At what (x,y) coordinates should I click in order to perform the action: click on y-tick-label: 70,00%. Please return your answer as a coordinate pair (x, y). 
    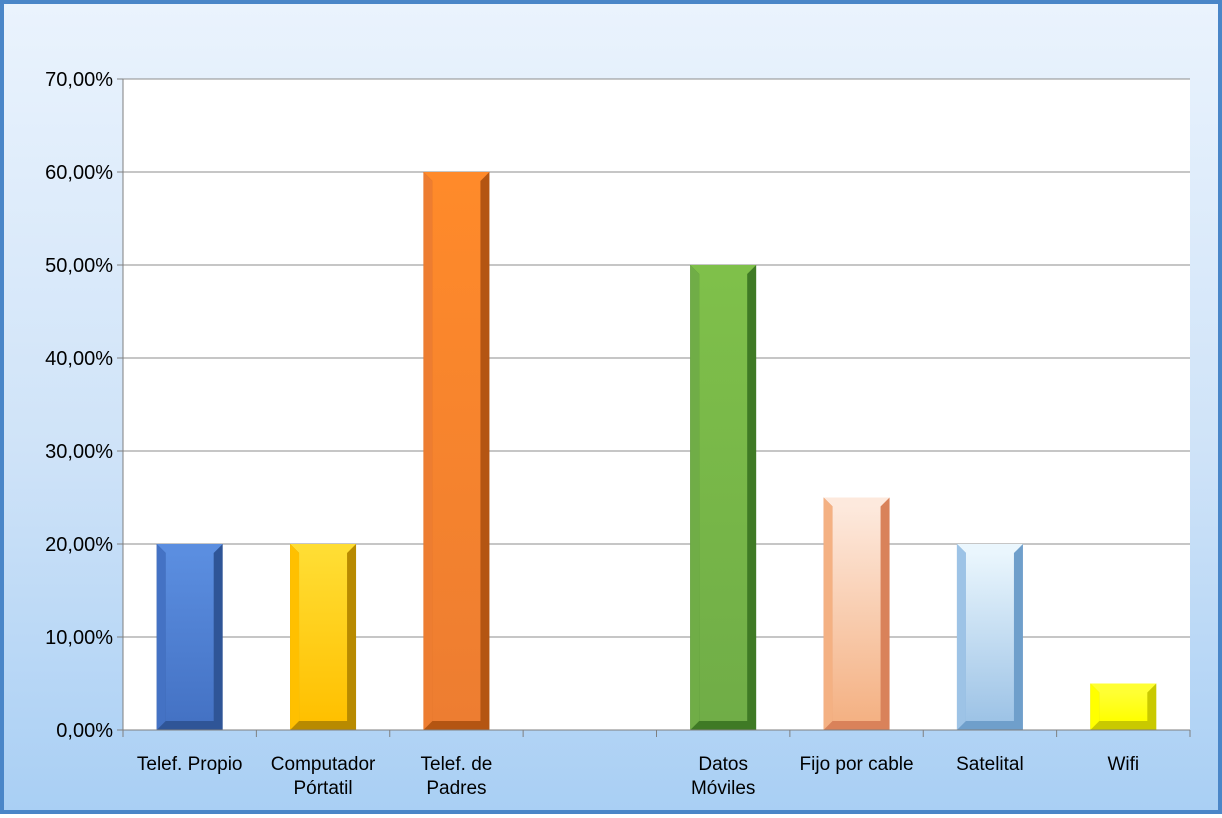
    Looking at the image, I should click on (79, 80).